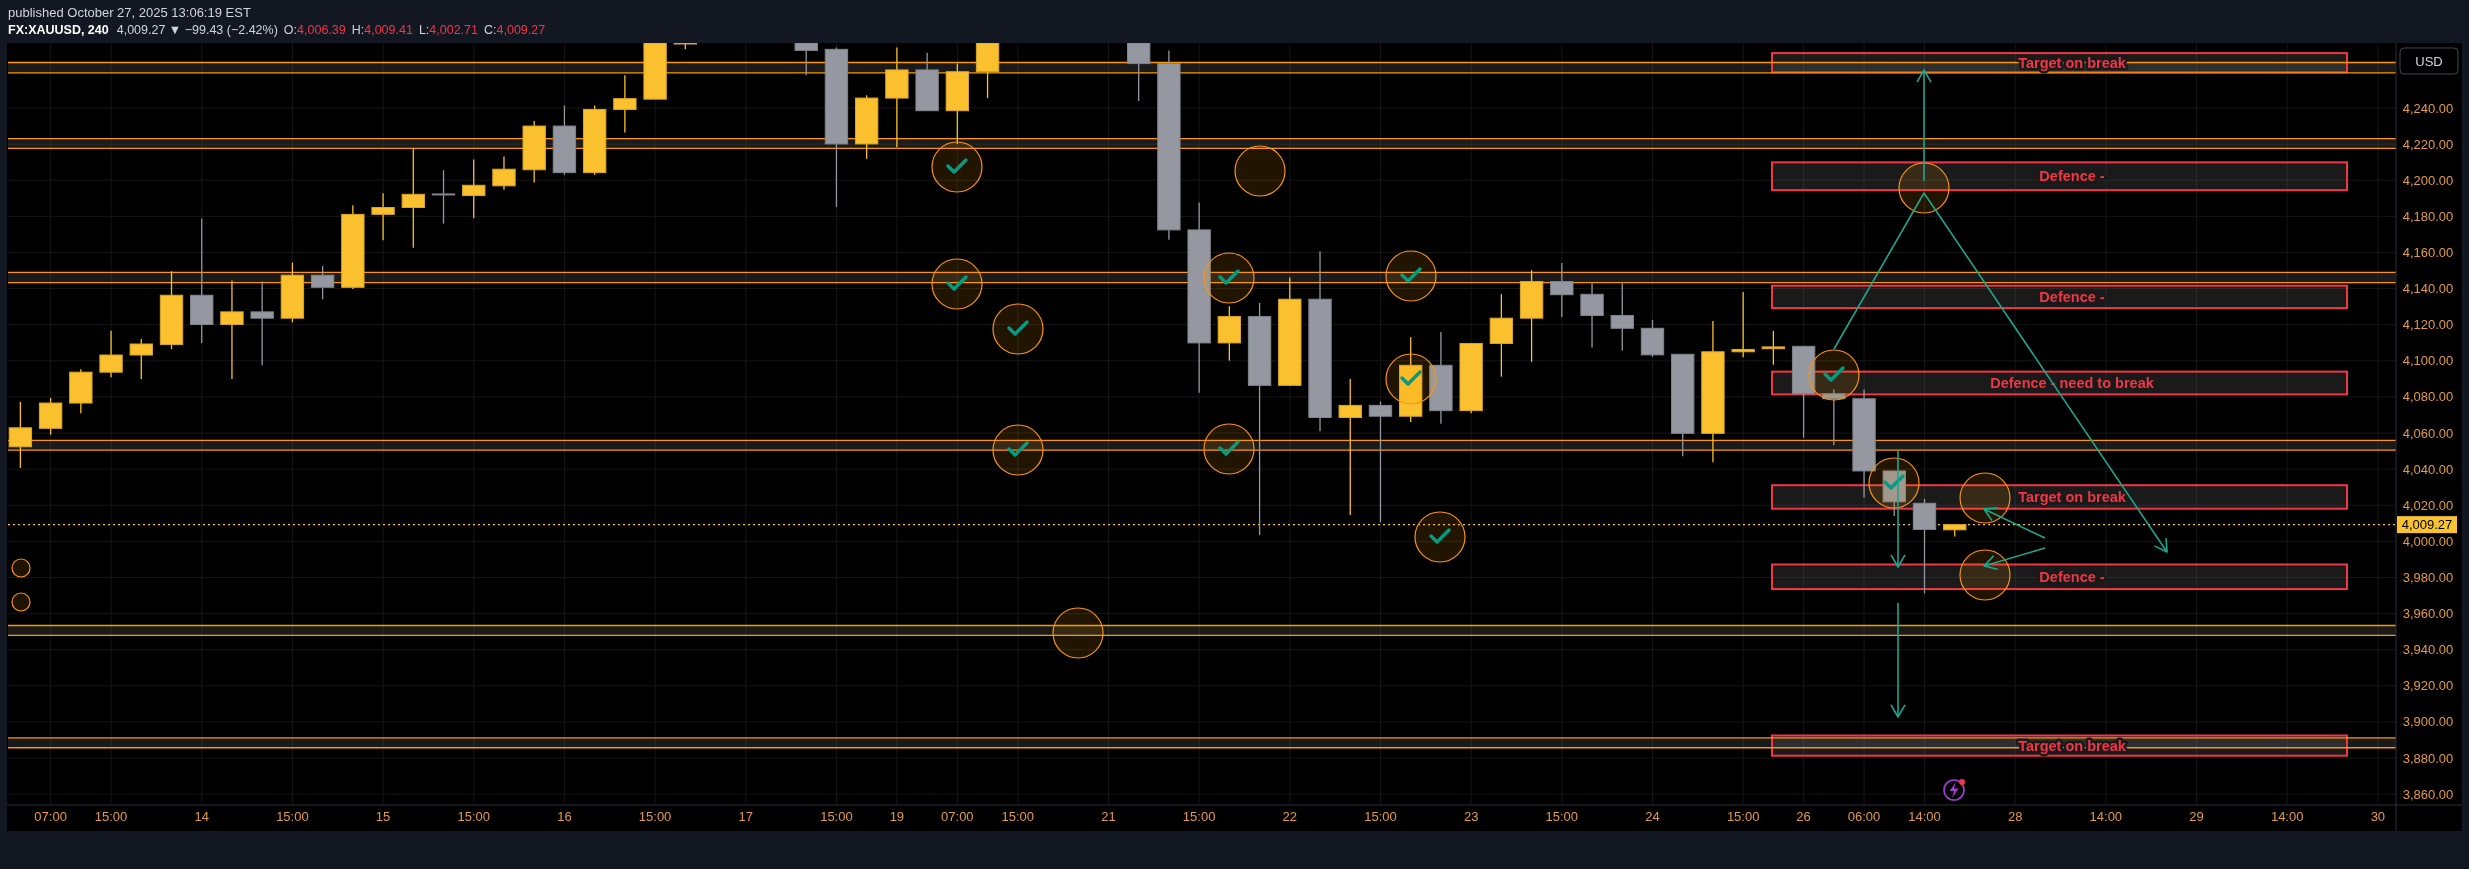 This screenshot has height=869, width=2469. Describe the element at coordinates (2428, 469) in the screenshot. I see `y-tick-label: 4,040.00` at that location.